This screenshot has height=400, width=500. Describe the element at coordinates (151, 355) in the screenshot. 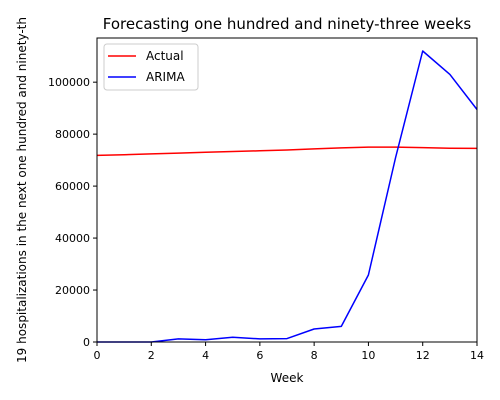

I see `x-tick-label: 2` at that location.